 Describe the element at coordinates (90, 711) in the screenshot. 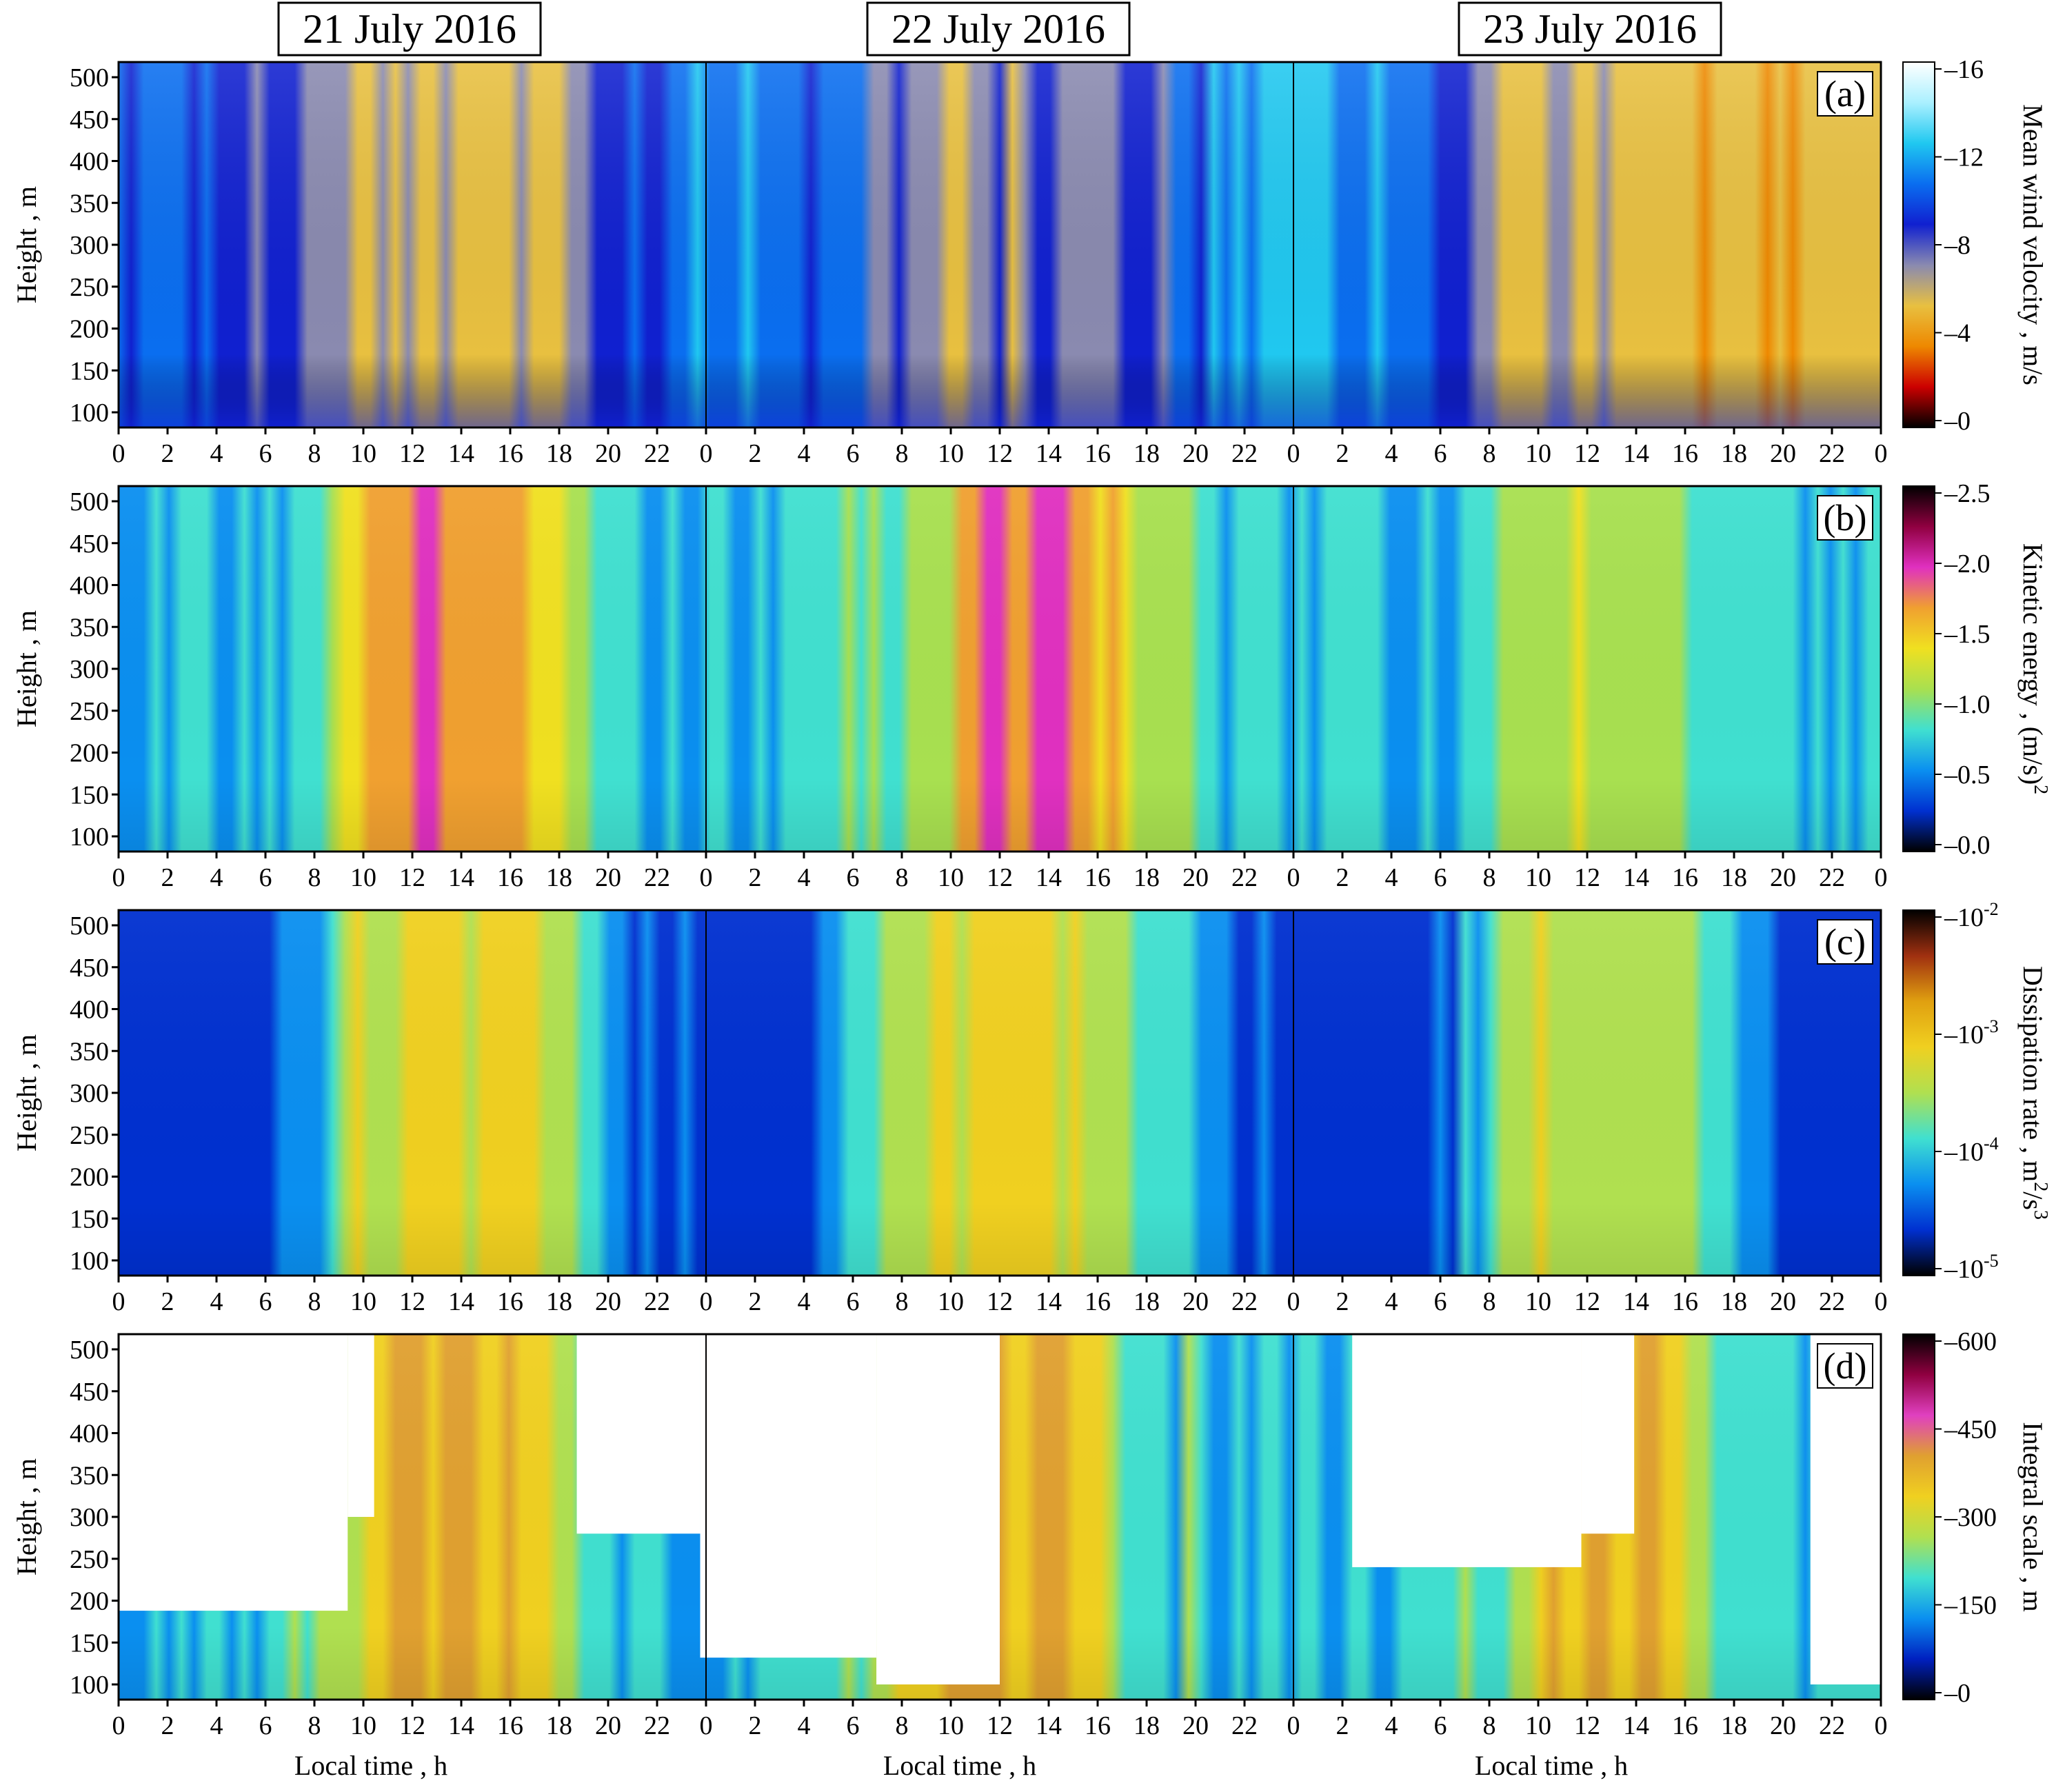

I see `y-tick-label: 250` at that location.